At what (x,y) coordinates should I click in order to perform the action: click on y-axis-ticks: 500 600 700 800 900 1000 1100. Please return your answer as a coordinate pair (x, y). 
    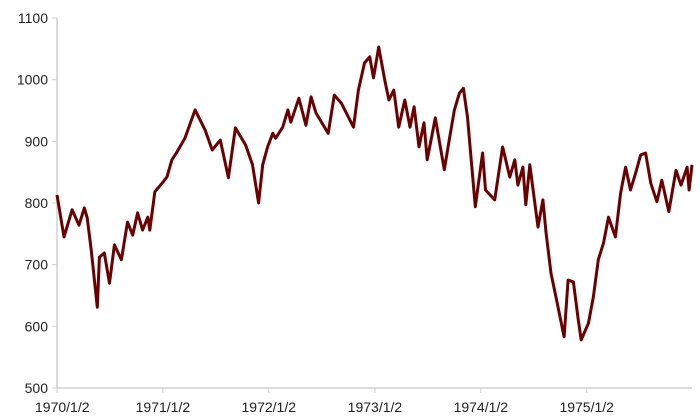
    Looking at the image, I should click on (37, 203).